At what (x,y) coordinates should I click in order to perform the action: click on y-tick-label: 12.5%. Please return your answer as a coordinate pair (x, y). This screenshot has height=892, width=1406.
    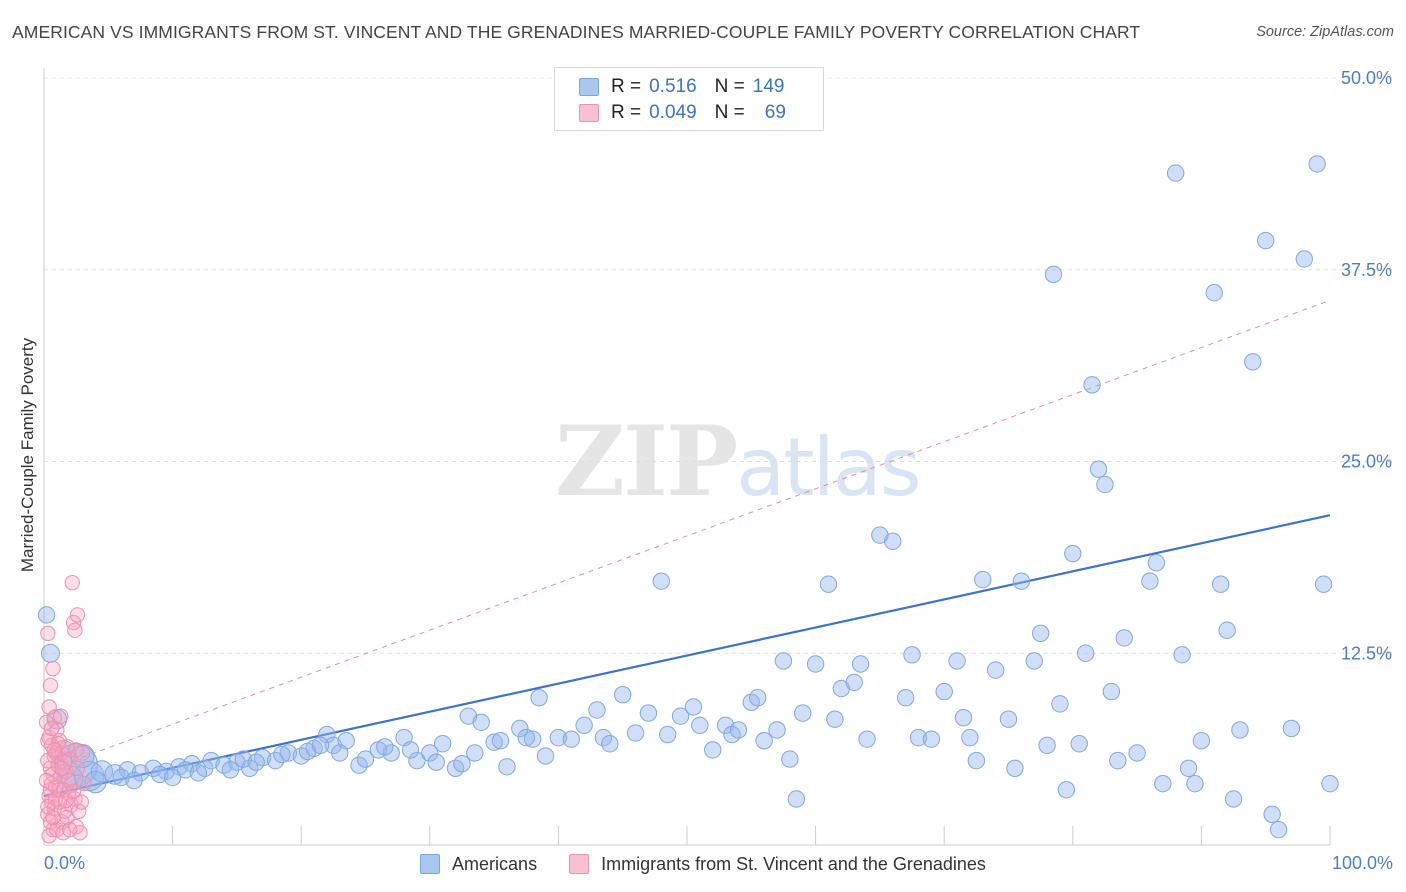
    Looking at the image, I should click on (1366, 653).